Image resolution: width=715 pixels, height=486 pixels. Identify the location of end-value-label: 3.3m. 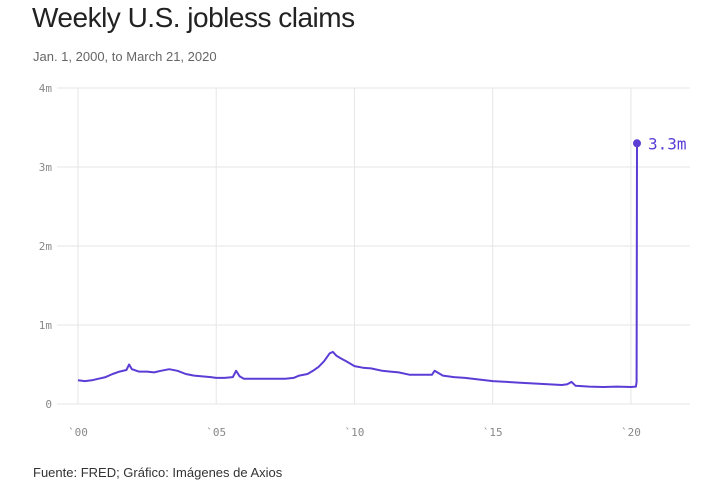
(667, 143).